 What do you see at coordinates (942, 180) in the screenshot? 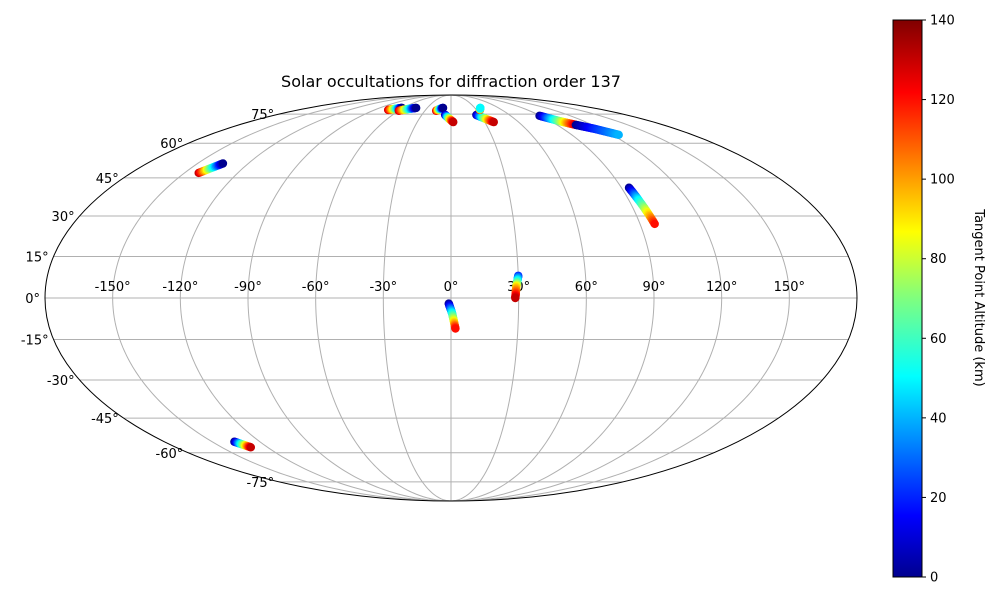
I see `colorbar-tick-label: 100` at bounding box center [942, 180].